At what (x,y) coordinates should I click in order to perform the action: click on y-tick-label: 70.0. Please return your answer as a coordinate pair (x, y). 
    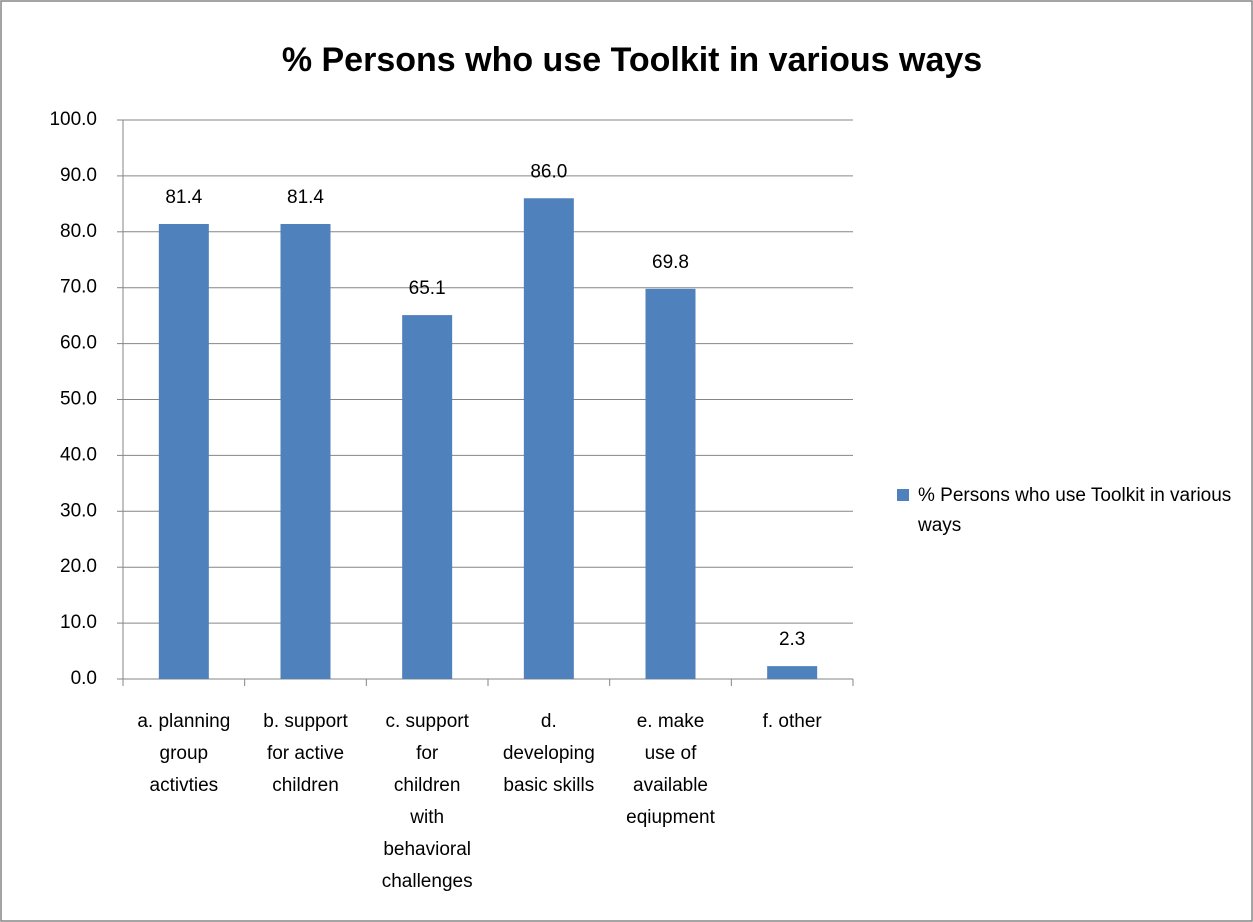
    Looking at the image, I should click on (78, 287).